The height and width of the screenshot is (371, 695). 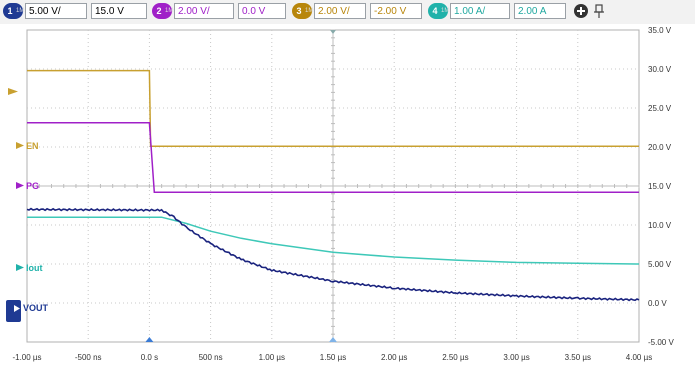 I want to click on y-tick-label: 10.0 V, so click(x=660, y=225).